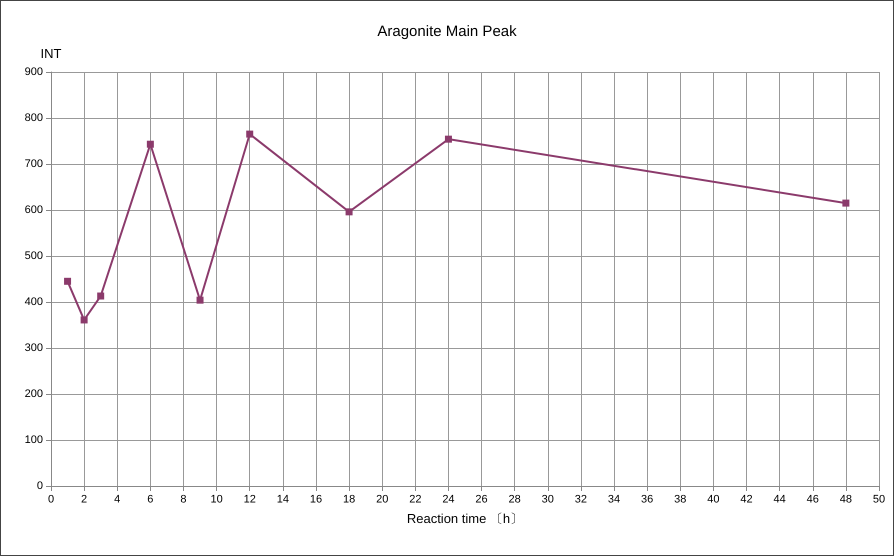 The width and height of the screenshot is (894, 556). What do you see at coordinates (647, 500) in the screenshot?
I see `x-tick-label: 36` at bounding box center [647, 500].